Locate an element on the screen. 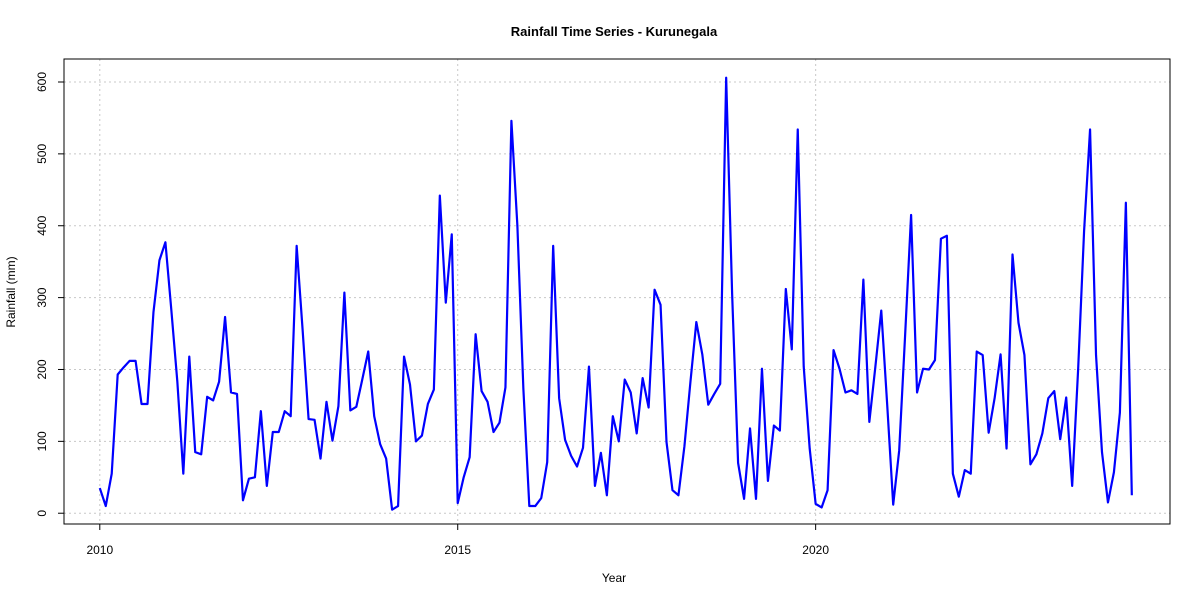 The height and width of the screenshot is (600, 1200). y-axis: 0 100 200 300 400 500 600 is located at coordinates (50, 294).